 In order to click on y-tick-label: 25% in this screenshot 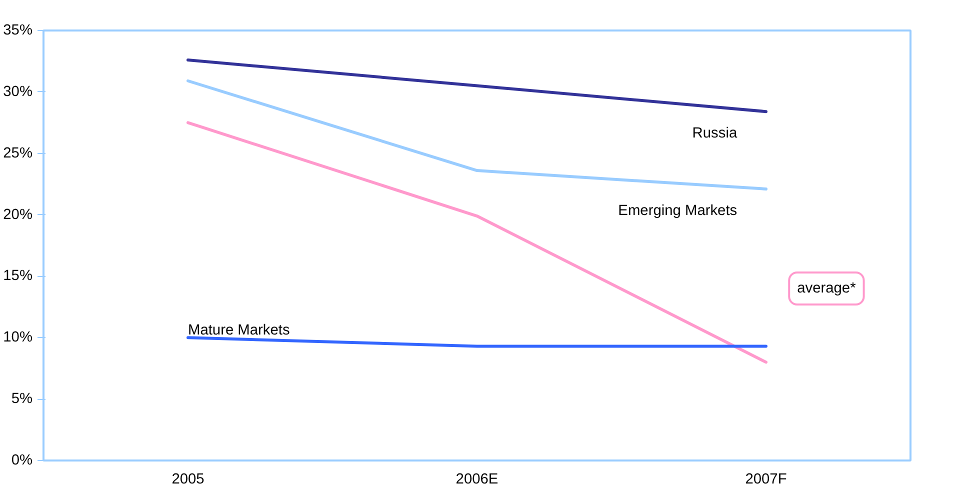, I will do `click(18, 153)`.